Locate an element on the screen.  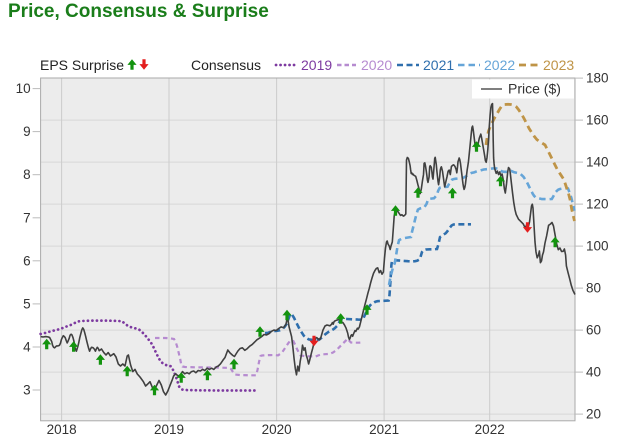
svg-text: Consensus is located at coordinates (226, 65).